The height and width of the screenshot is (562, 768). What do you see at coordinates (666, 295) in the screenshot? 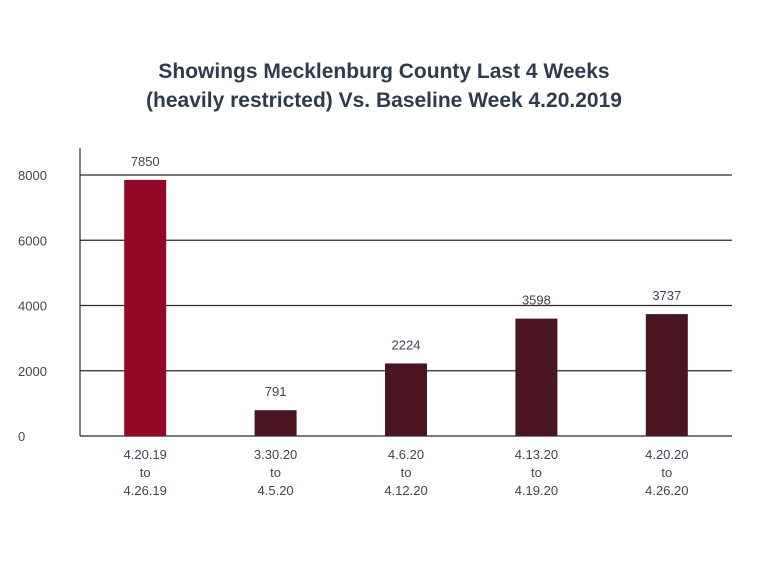
I see `data-label: 3737` at bounding box center [666, 295].